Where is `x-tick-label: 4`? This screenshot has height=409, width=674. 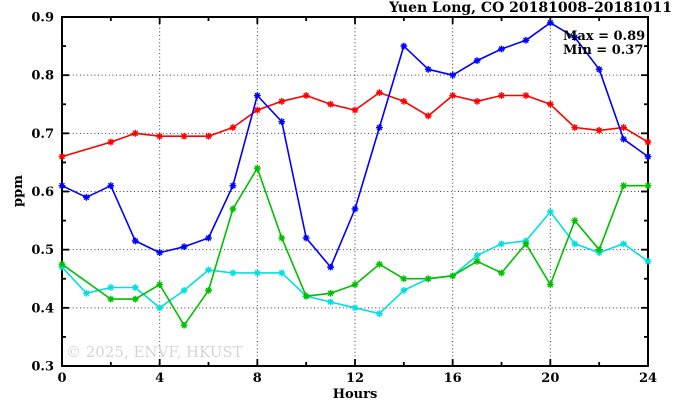
x-tick-label: 4 is located at coordinates (159, 378).